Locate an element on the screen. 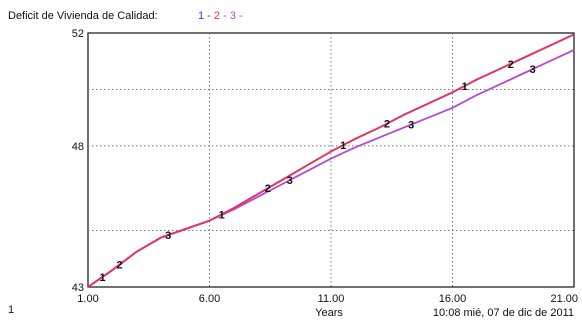 This screenshot has width=582, height=324. legend-entry-3: 3 is located at coordinates (233, 16).